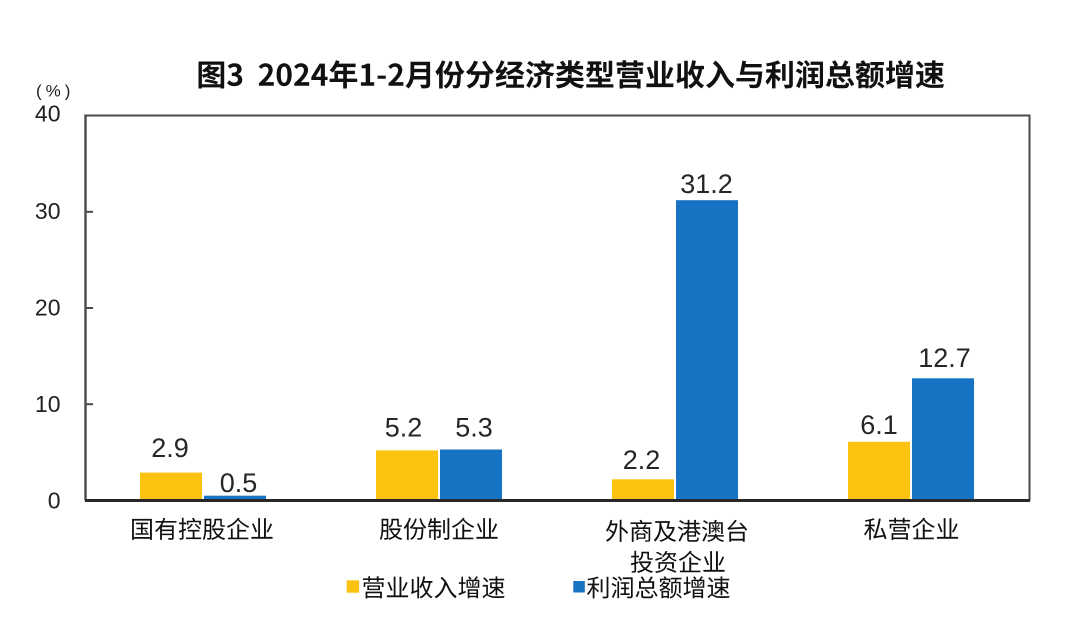 This screenshot has height=620, width=1080. What do you see at coordinates (706, 184) in the screenshot?
I see `svg-text: 31.2` at bounding box center [706, 184].